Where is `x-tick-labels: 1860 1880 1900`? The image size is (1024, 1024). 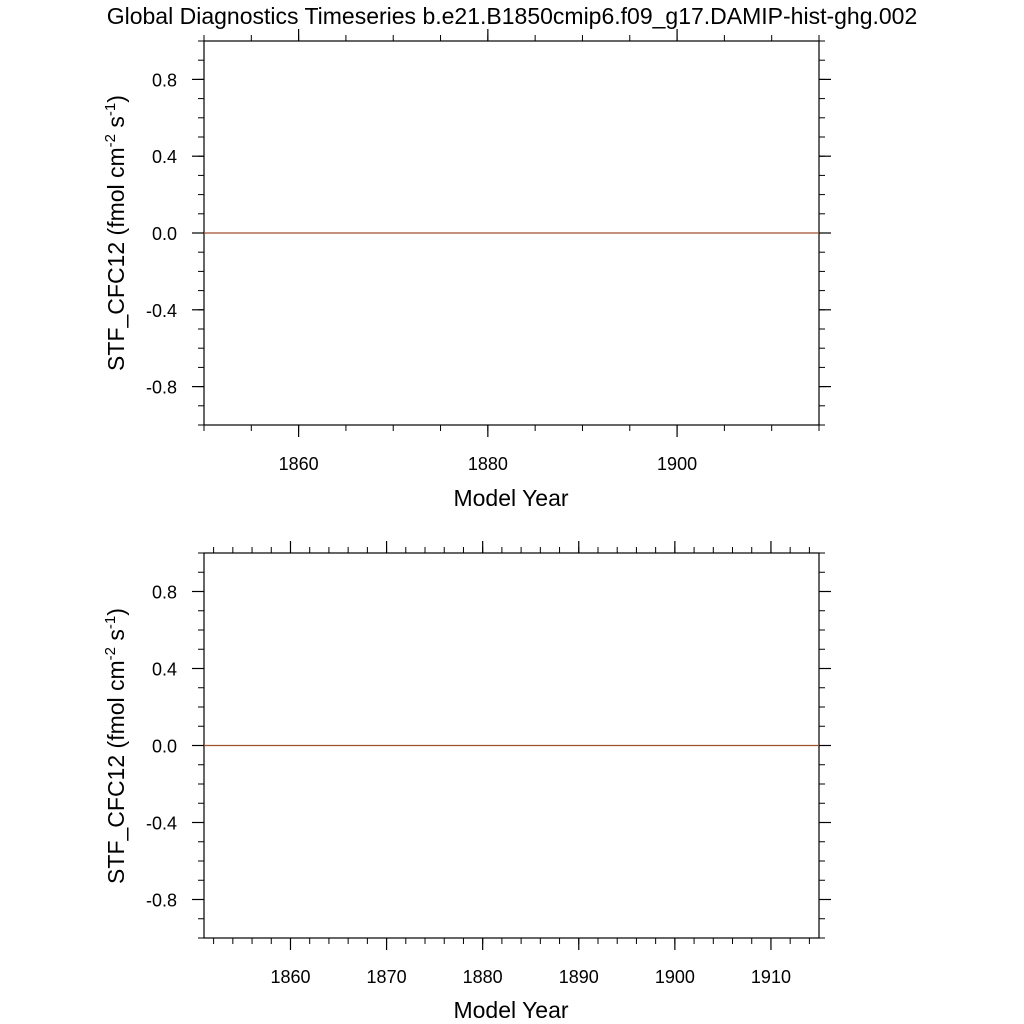 x-tick-labels: 1860 1880 1900 is located at coordinates (488, 464).